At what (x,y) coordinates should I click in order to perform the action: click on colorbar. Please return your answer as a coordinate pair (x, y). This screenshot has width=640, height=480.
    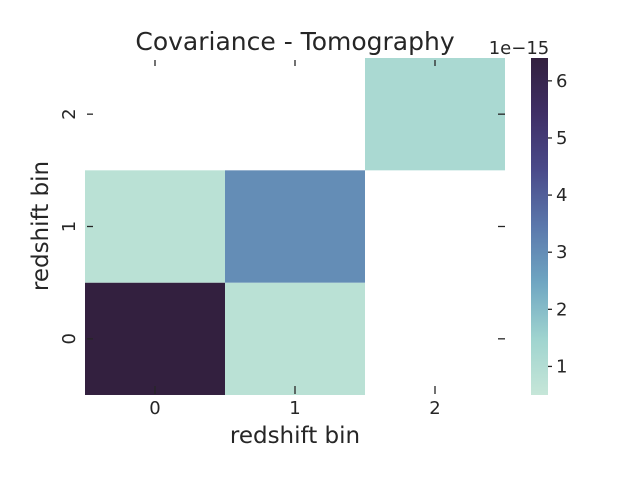
    Looking at the image, I should click on (539, 226).